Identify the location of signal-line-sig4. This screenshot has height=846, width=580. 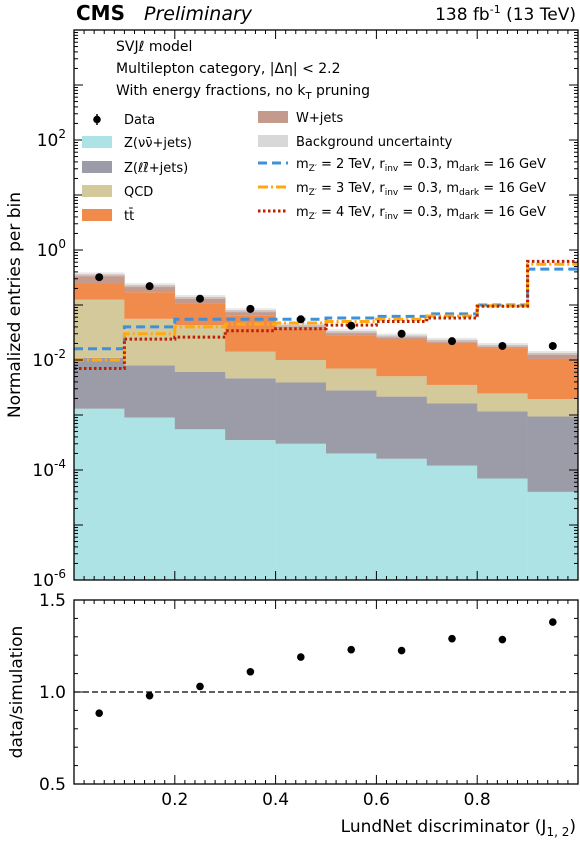
(326, 315).